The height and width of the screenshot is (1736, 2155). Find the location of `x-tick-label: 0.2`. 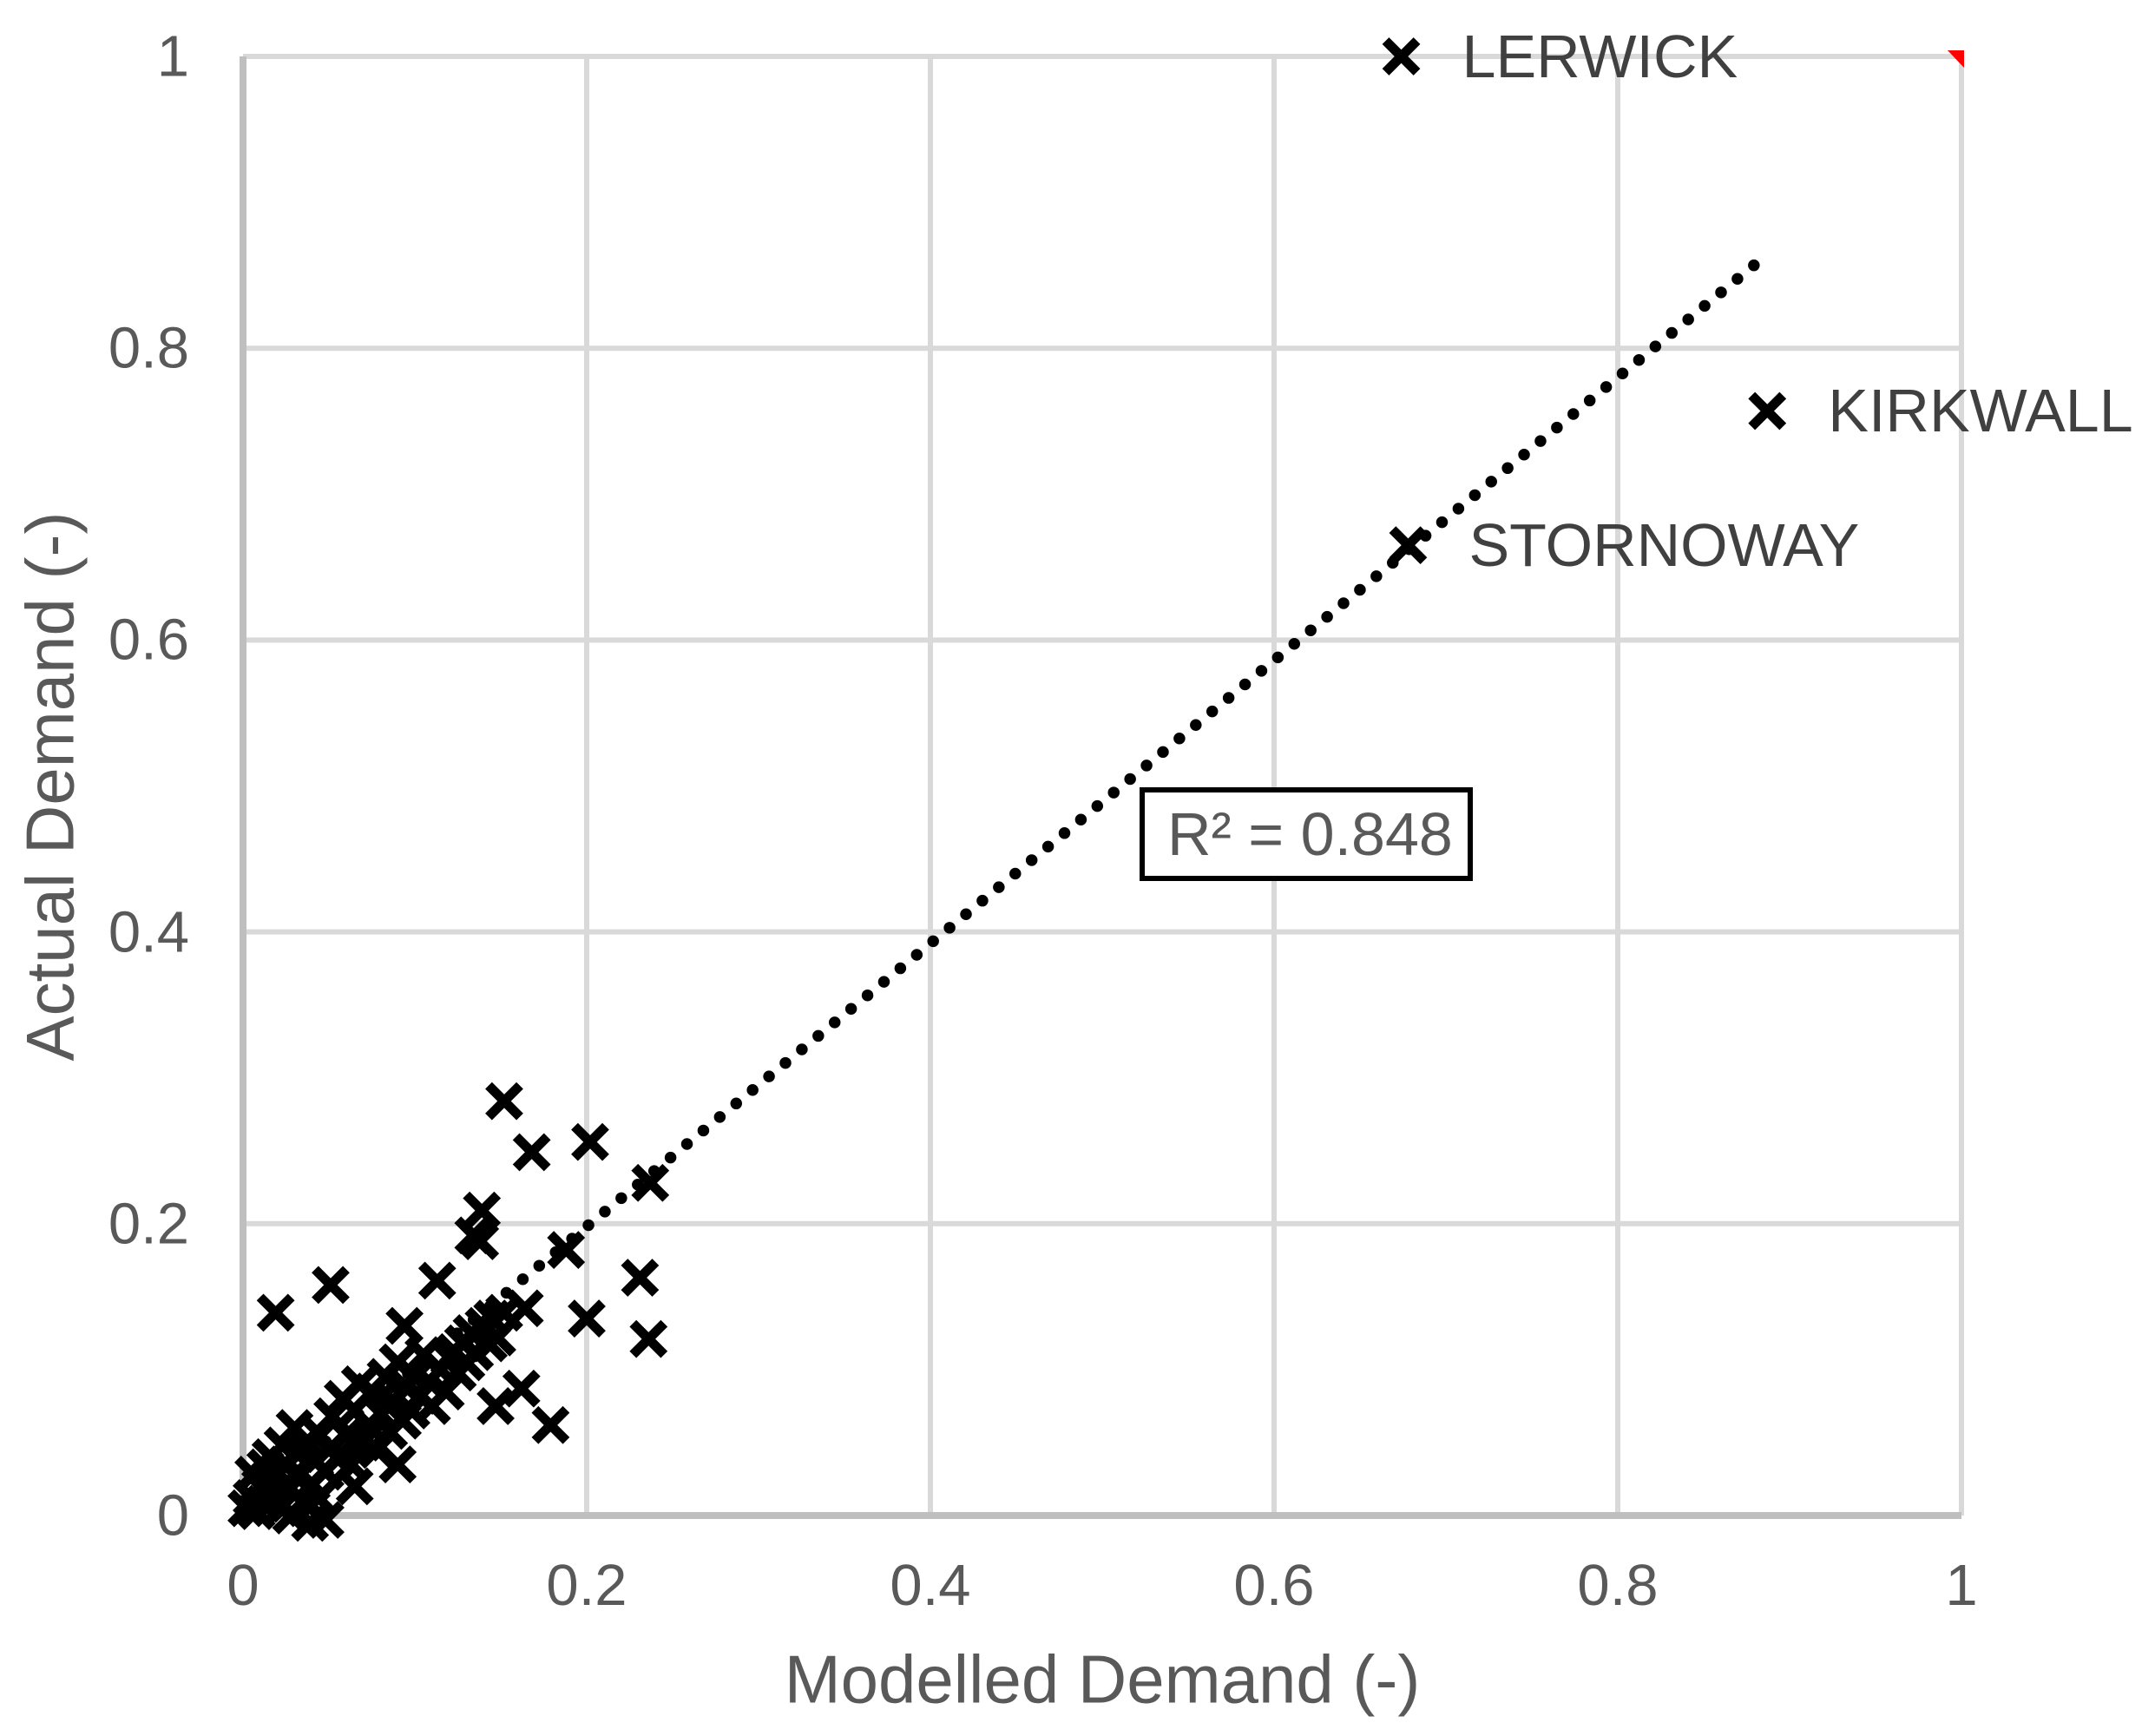

x-tick-label: 0.2 is located at coordinates (586, 1585).